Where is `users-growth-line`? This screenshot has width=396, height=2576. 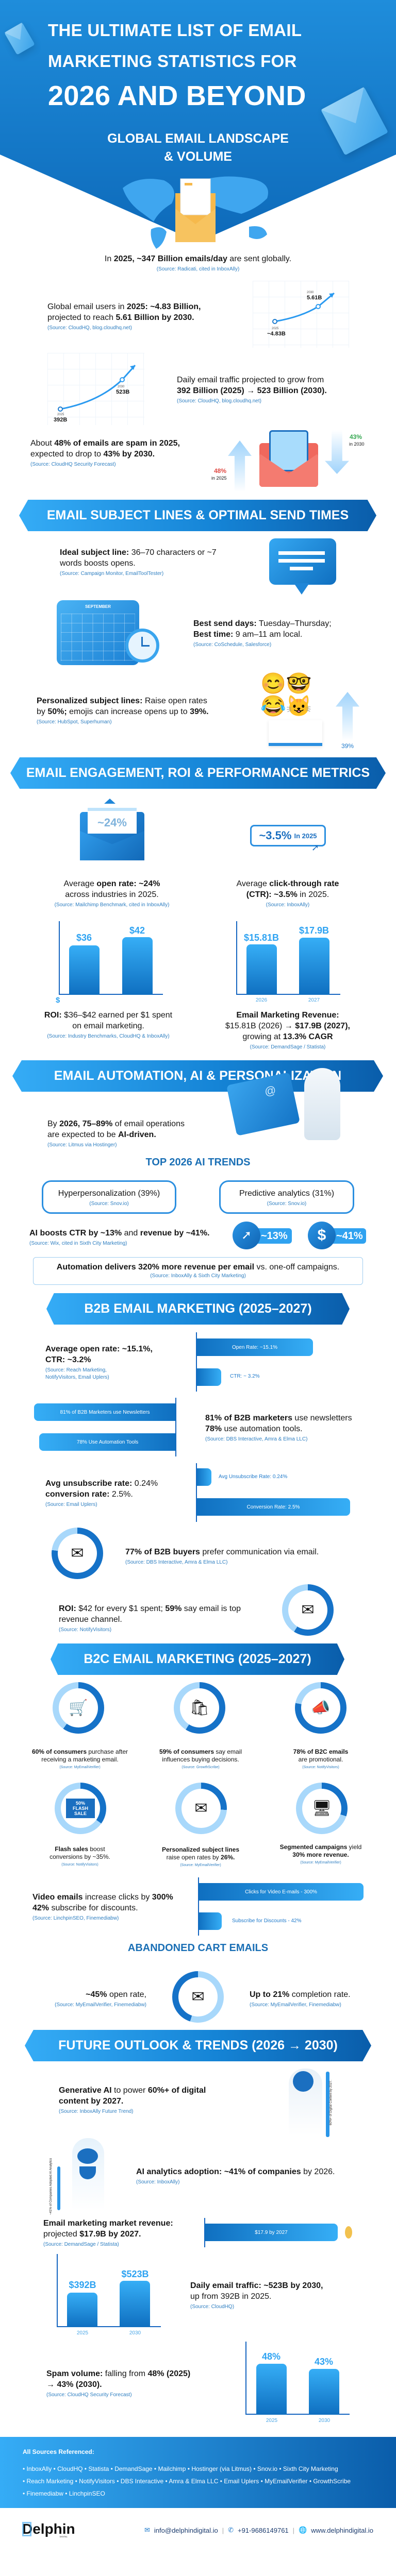
users-growth-line is located at coordinates (305, 307).